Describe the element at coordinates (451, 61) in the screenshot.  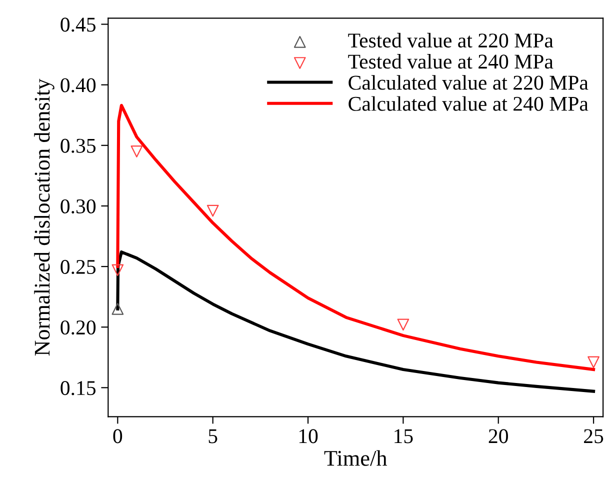
I see `legend-label: Tested value at 240 MPa` at that location.